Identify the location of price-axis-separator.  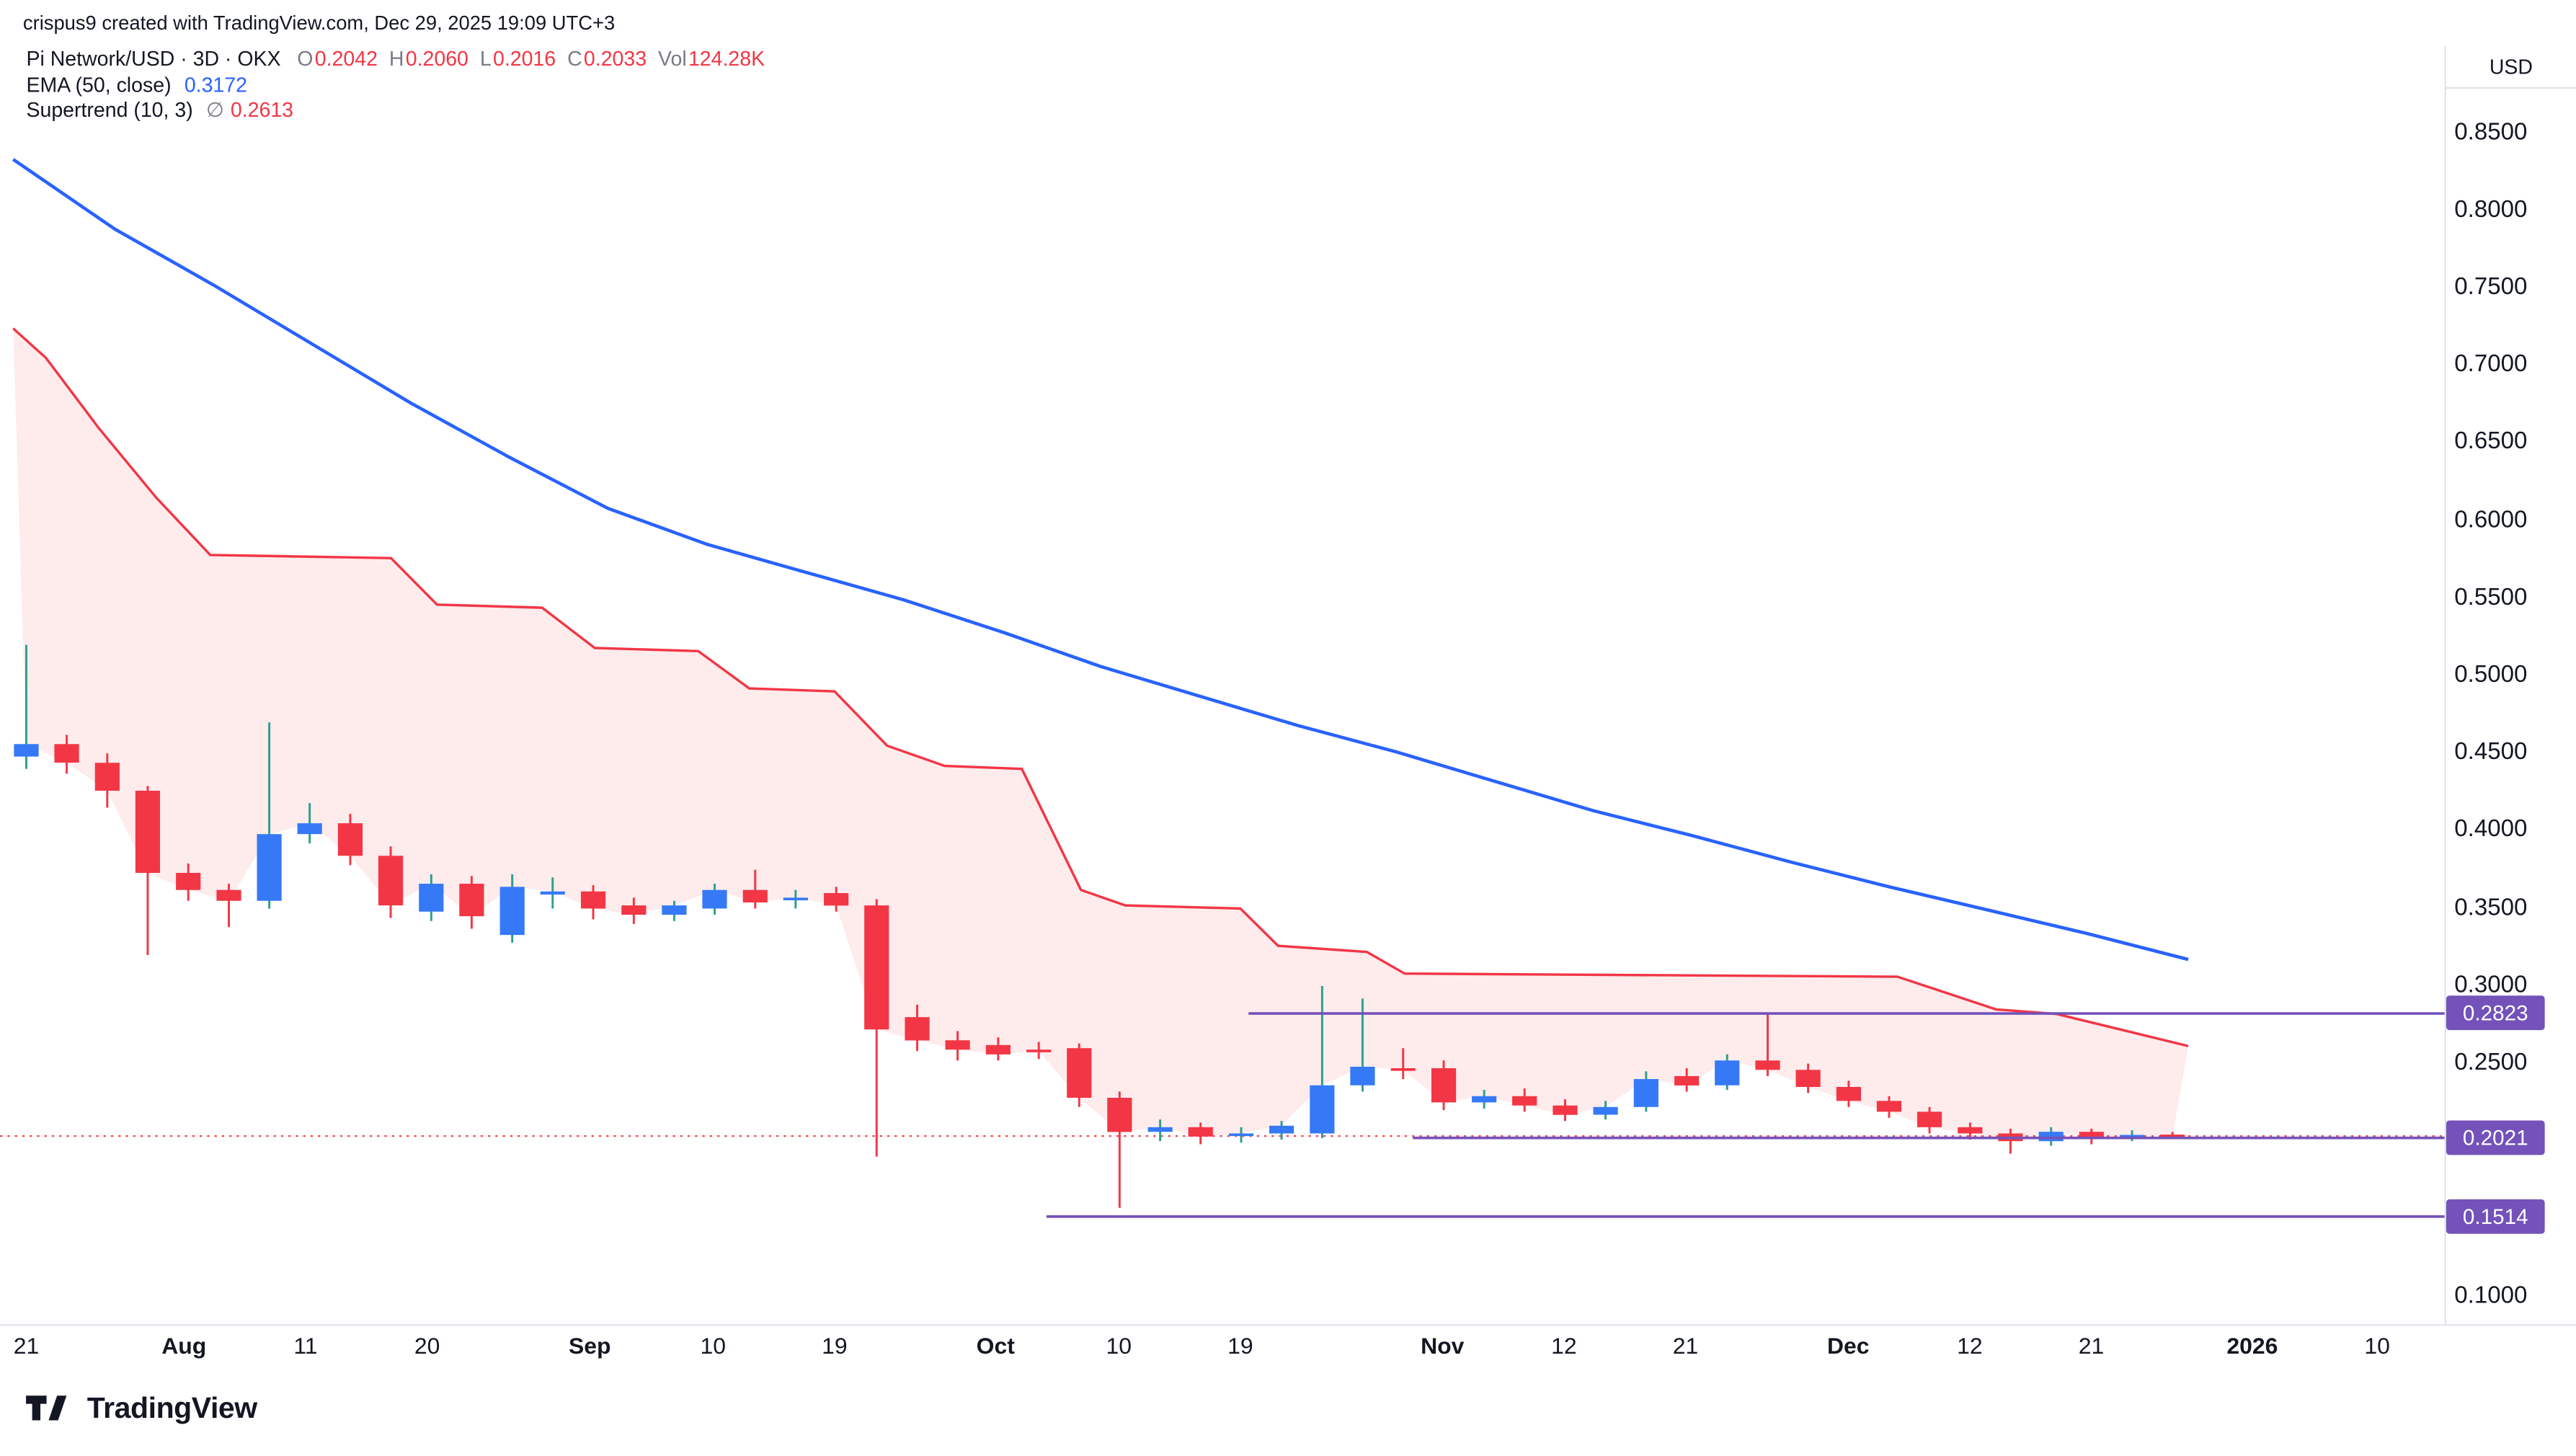
(2445, 685).